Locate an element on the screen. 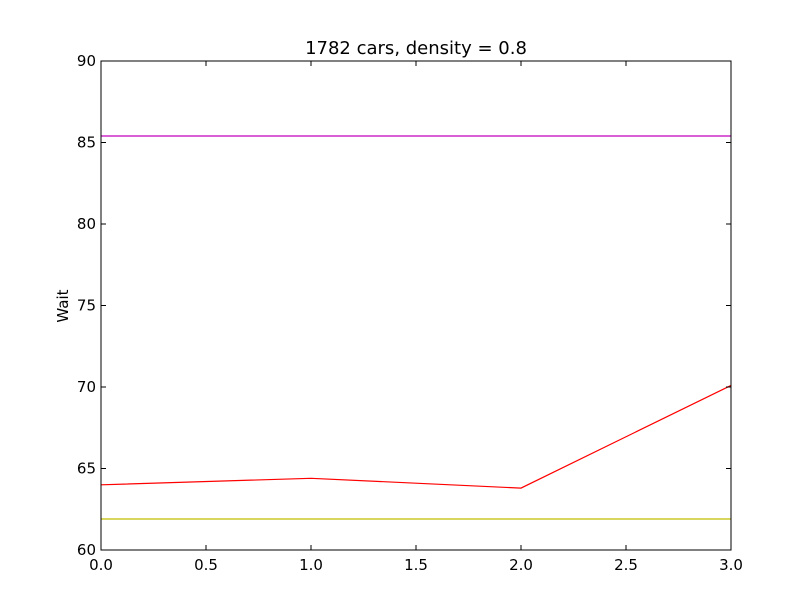  x-tick-label: 2.5 is located at coordinates (626, 565).